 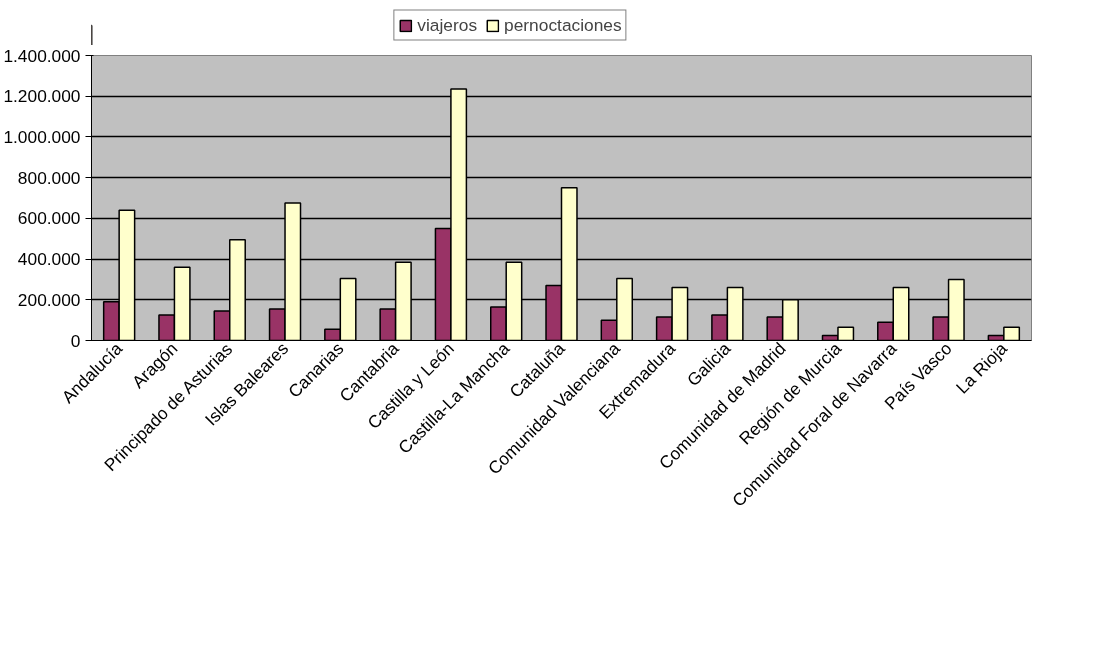 What do you see at coordinates (49, 177) in the screenshot?
I see `y-tick-label: 800.000` at bounding box center [49, 177].